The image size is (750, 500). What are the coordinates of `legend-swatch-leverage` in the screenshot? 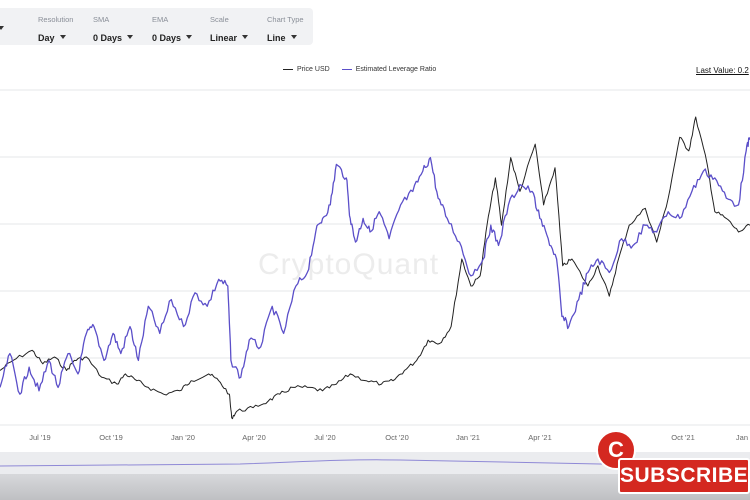 It's located at (346, 69).